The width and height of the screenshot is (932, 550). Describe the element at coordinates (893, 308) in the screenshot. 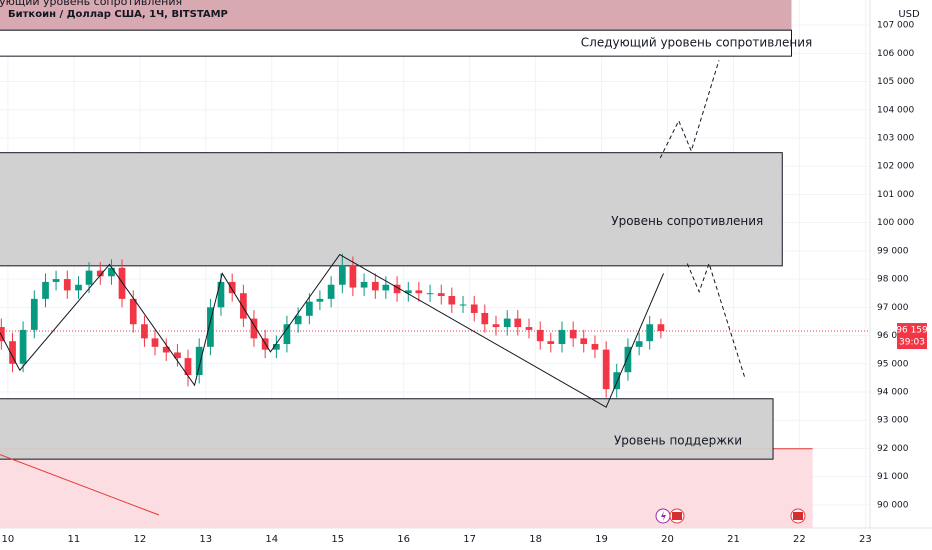

I see `y-tick-label: 97 000` at that location.